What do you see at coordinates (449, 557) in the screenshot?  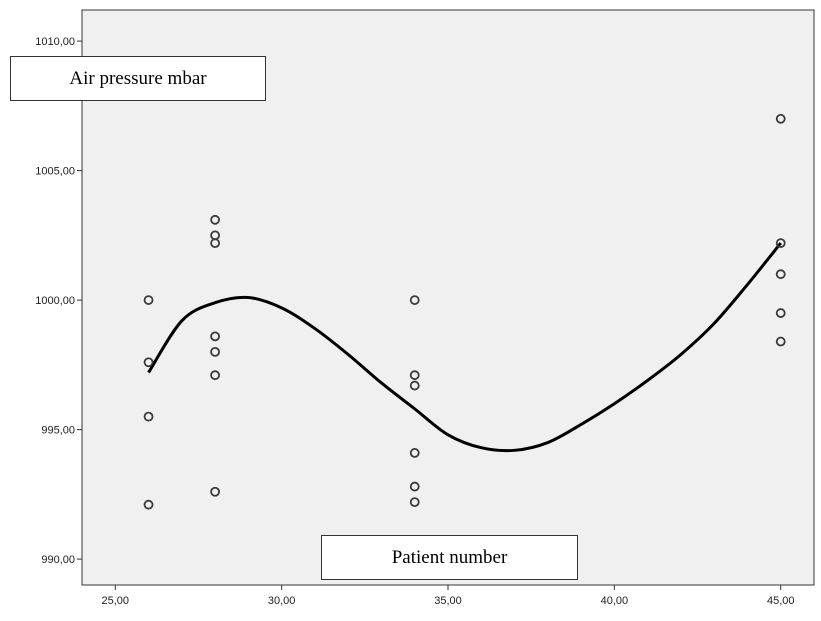 I see `x-axis-label: Patient number` at bounding box center [449, 557].